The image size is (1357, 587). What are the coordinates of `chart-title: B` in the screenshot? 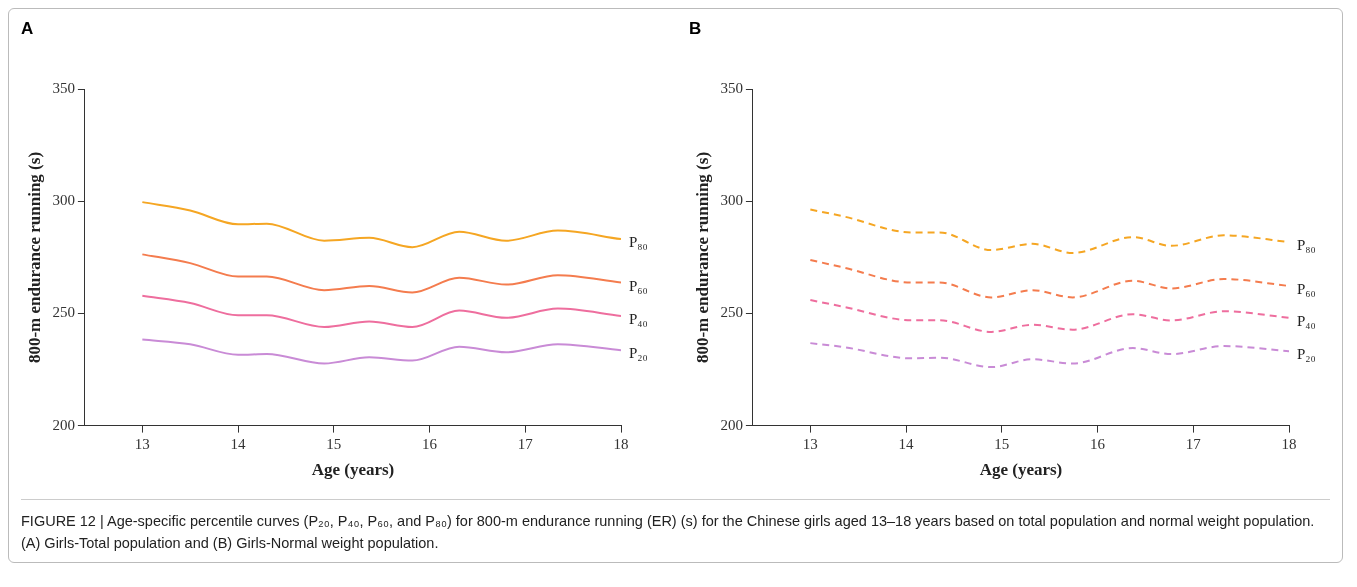 It's located at (695, 28).